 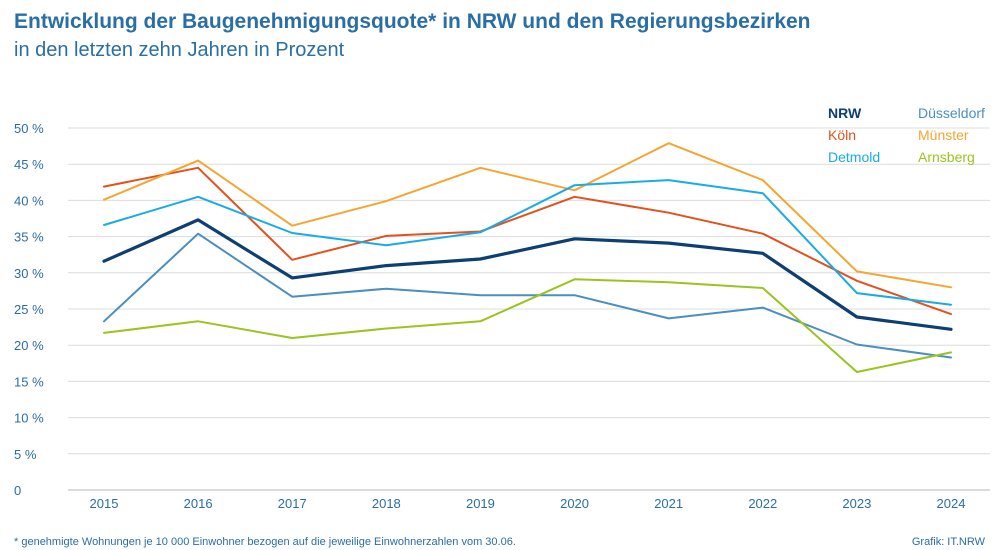 What do you see at coordinates (480, 503) in the screenshot?
I see `x-tick-label: 2019` at bounding box center [480, 503].